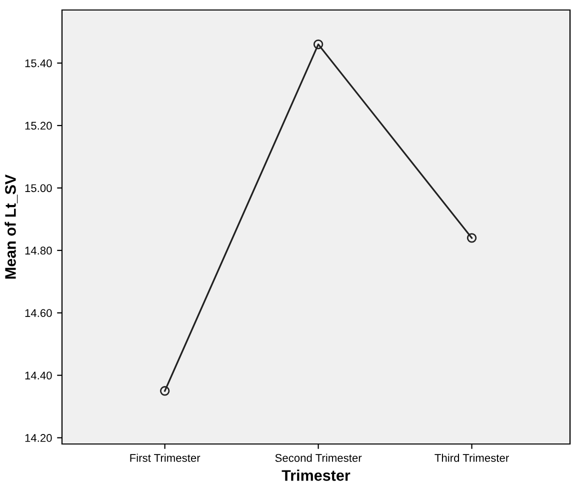 The height and width of the screenshot is (488, 571). I want to click on y-axis-title: Mean of Lt_SV, so click(11, 226).